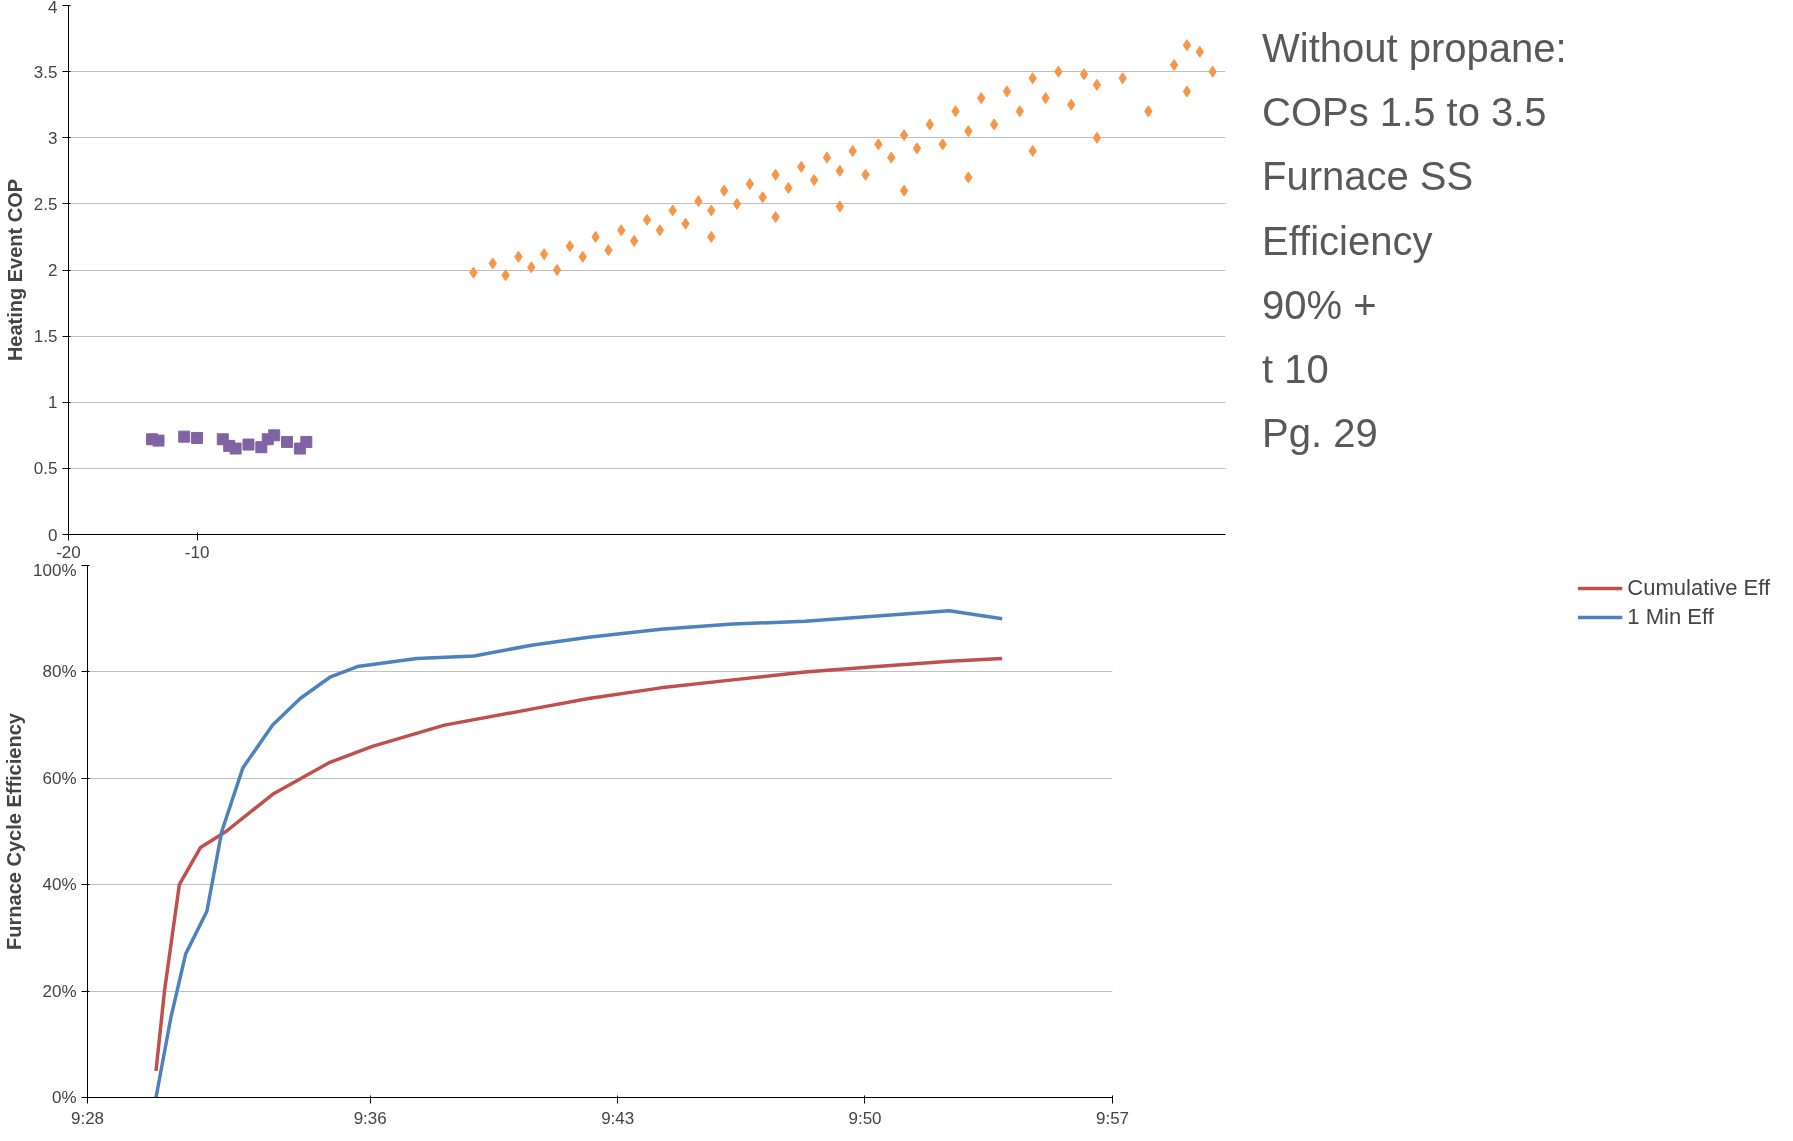  I want to click on y-tick-label: 40%, so click(59, 885).